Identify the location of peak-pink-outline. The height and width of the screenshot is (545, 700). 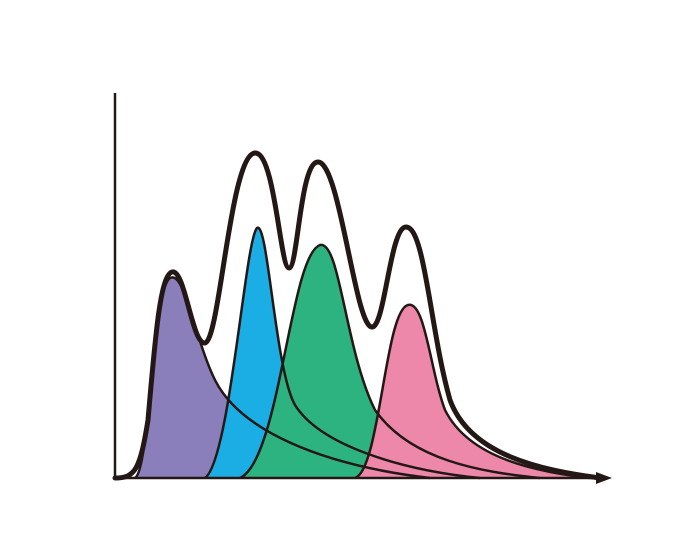
(472, 391).